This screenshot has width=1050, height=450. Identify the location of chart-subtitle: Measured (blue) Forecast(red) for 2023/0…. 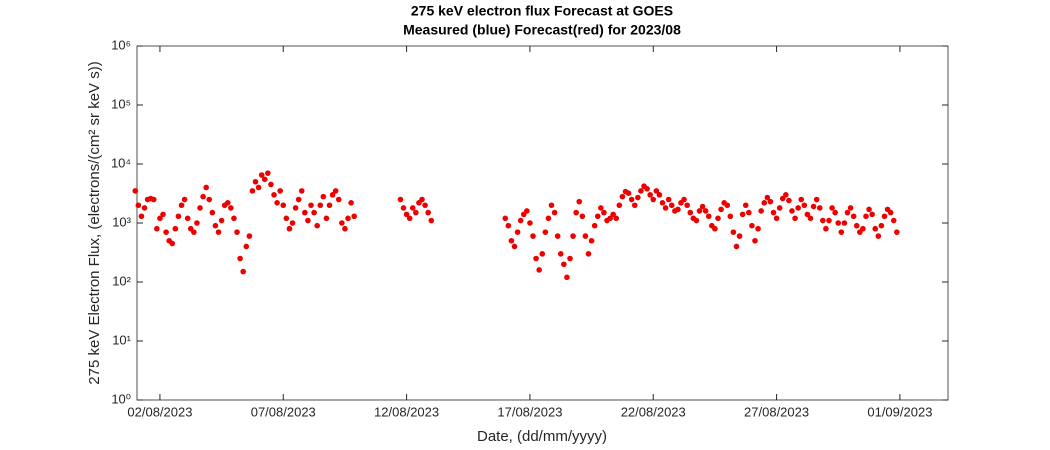
(542, 30).